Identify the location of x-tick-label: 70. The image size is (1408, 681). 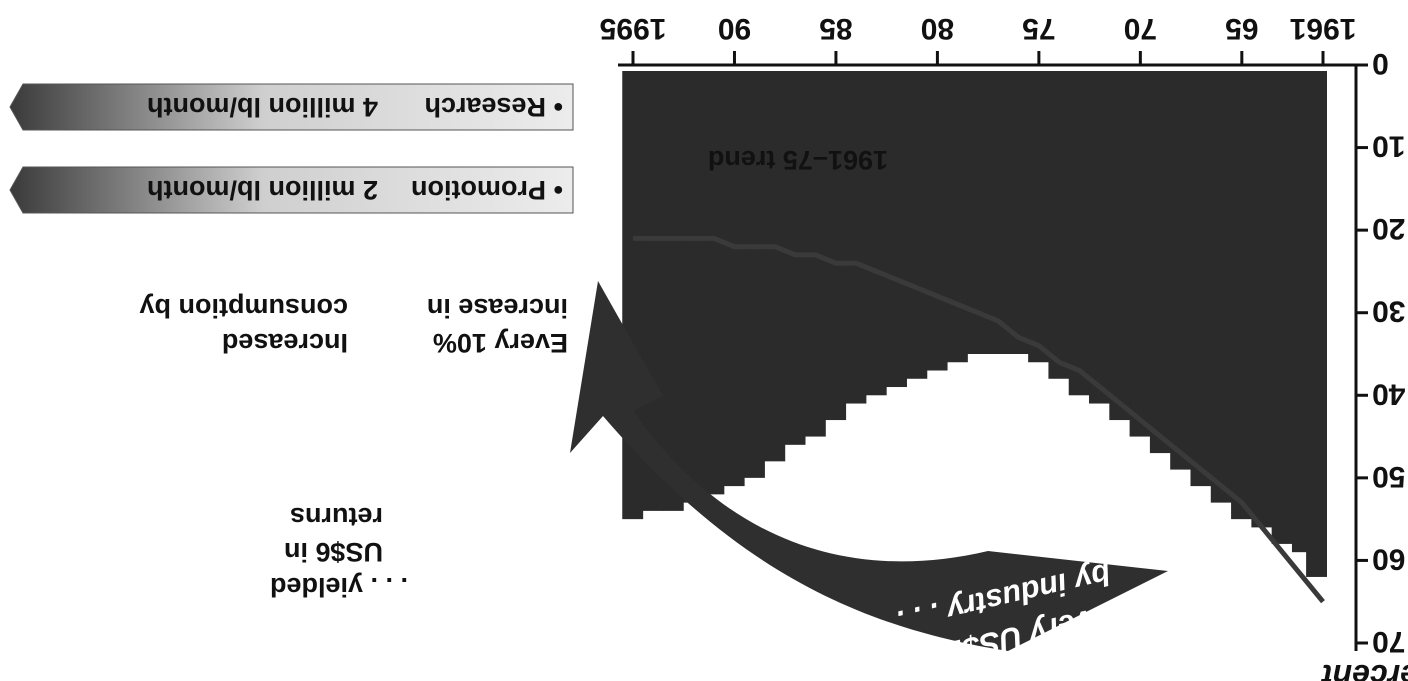
(1140, 28).